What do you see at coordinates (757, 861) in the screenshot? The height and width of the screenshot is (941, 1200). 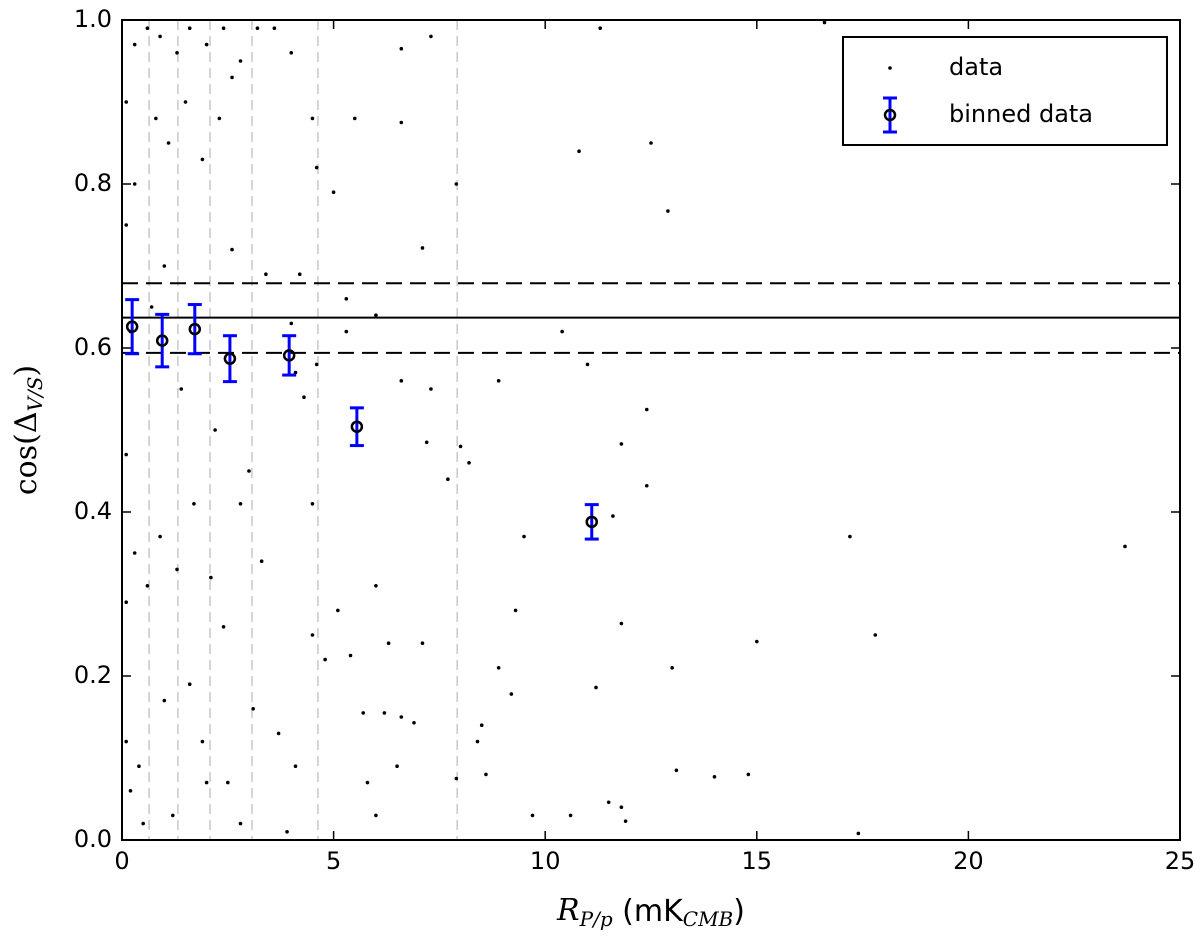 I see `x-tick-label: 15` at bounding box center [757, 861].